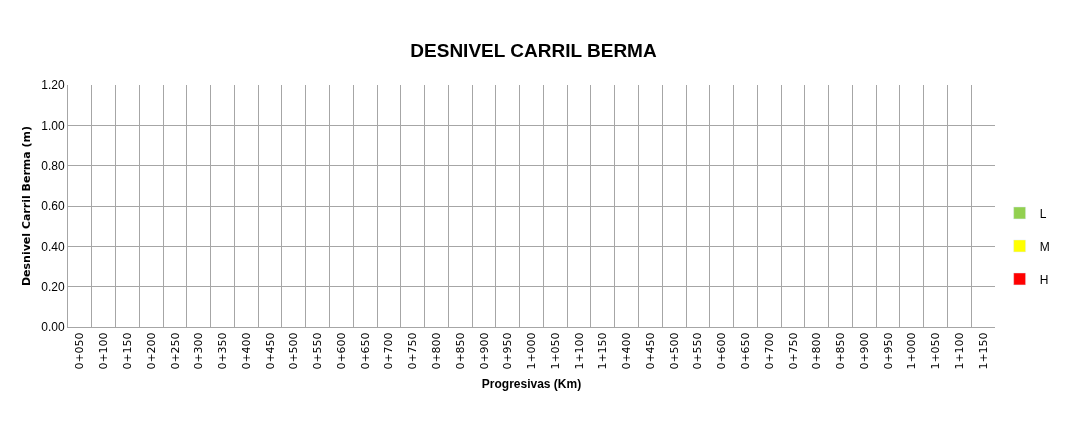 The width and height of the screenshot is (1067, 422). Describe the element at coordinates (1044, 279) in the screenshot. I see `legend-label: H` at that location.